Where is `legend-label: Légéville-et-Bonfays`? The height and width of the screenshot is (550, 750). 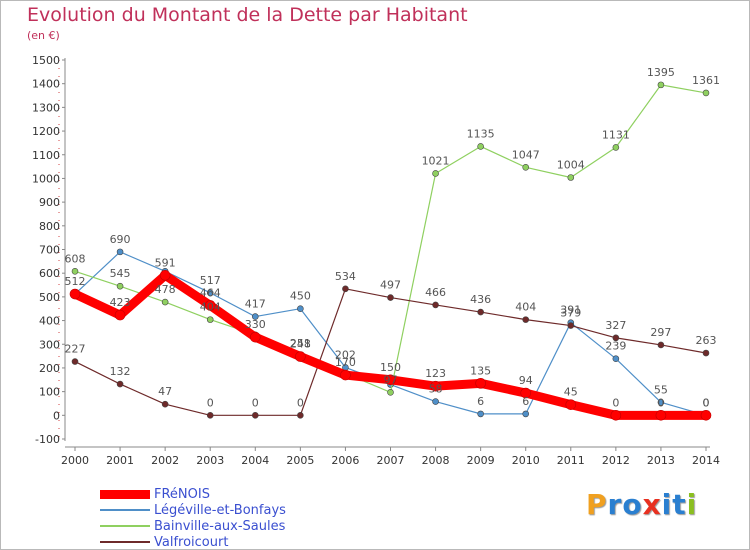
legend-label: Légéville-et-Bonfays is located at coordinates (220, 510).